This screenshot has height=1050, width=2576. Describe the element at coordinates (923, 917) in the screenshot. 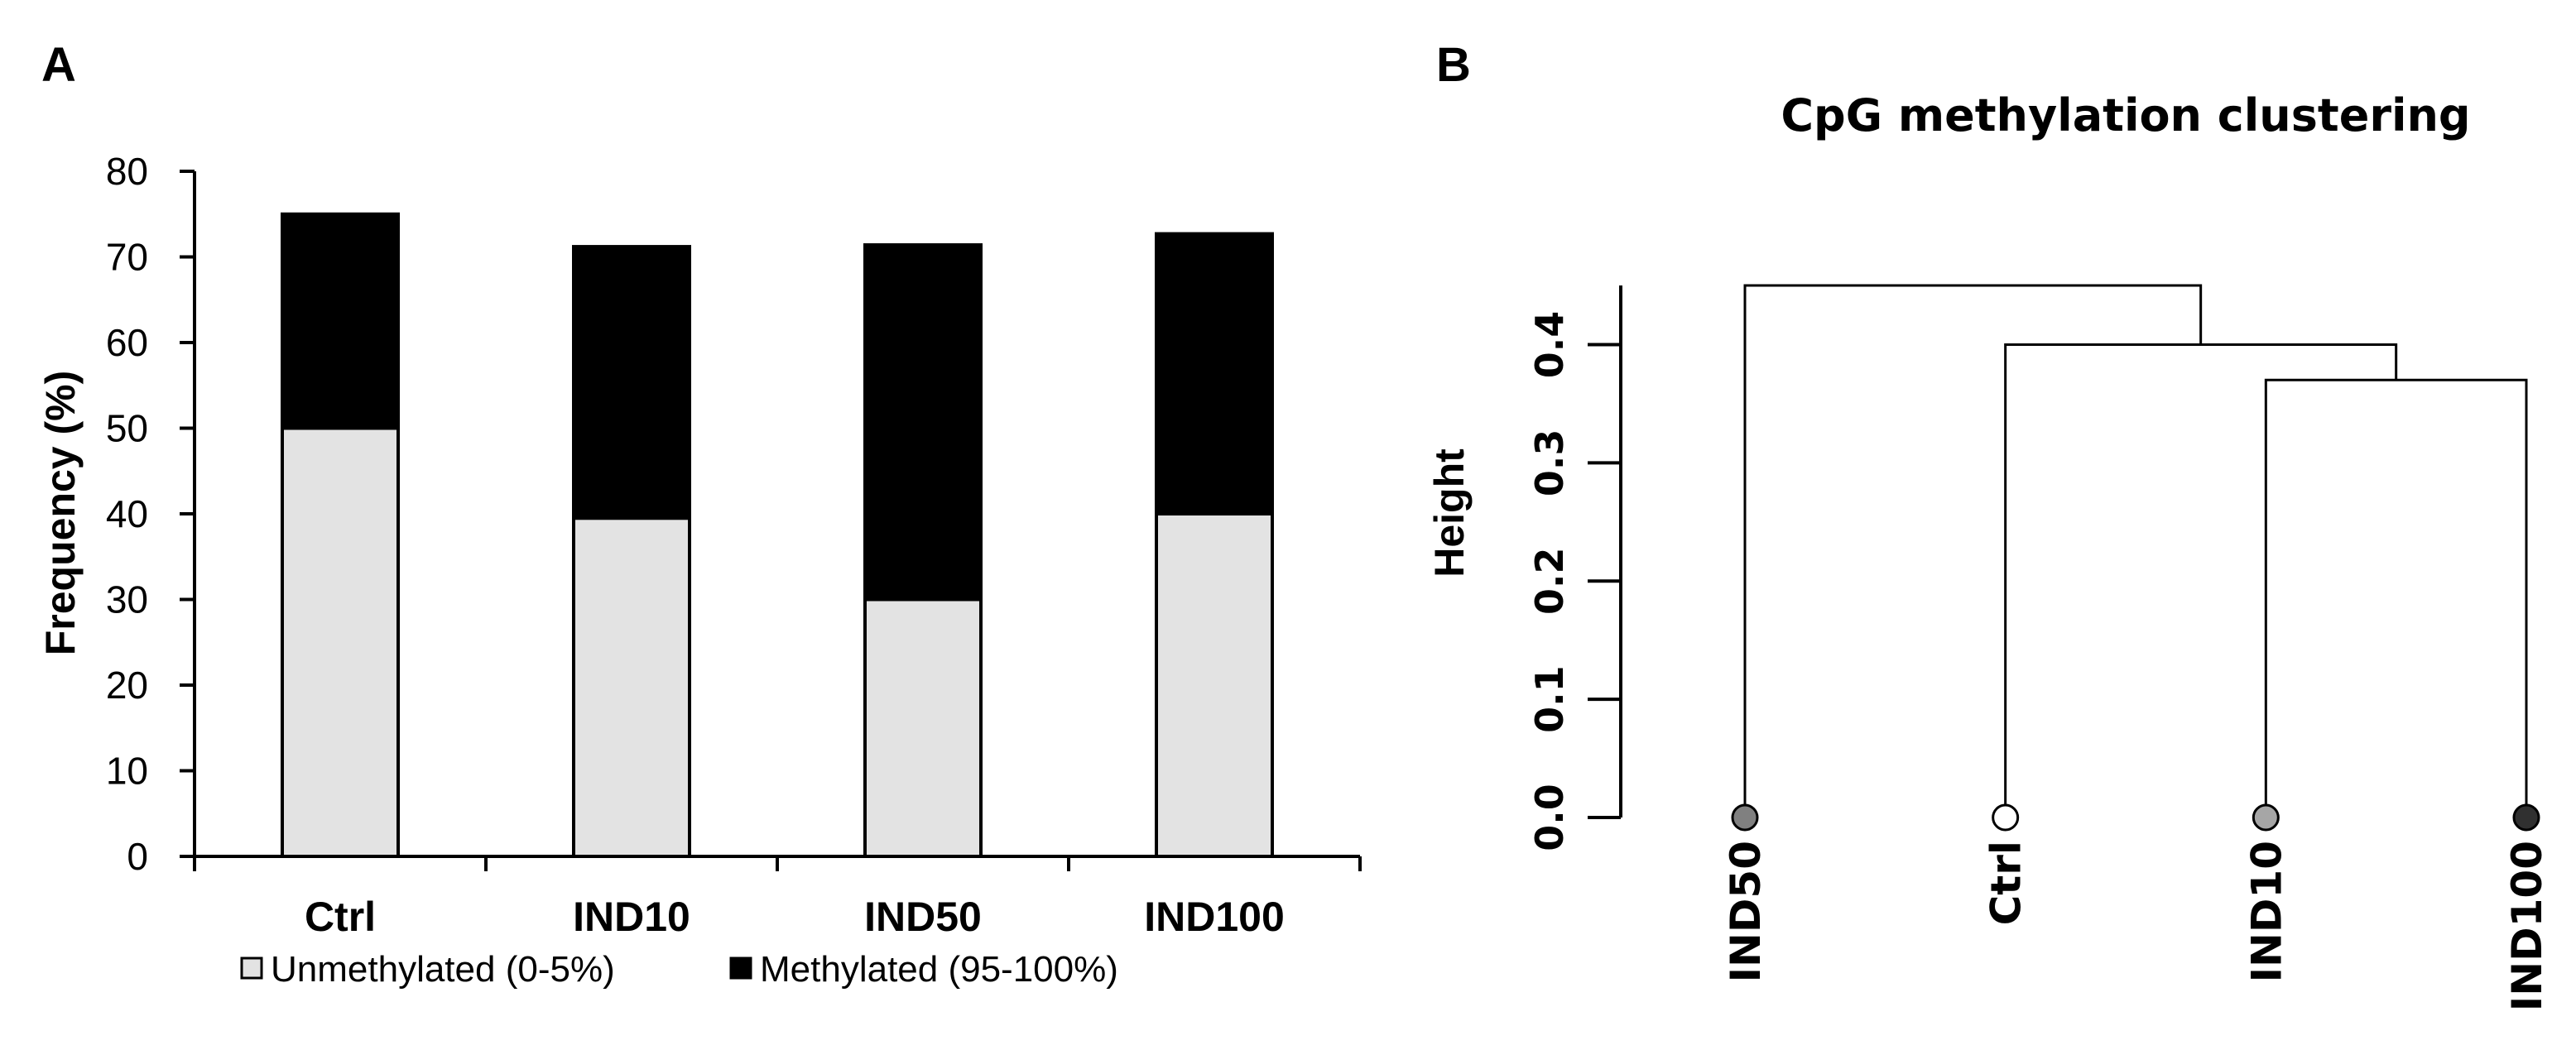

I see `bar-x-category-label: IND50` at that location.